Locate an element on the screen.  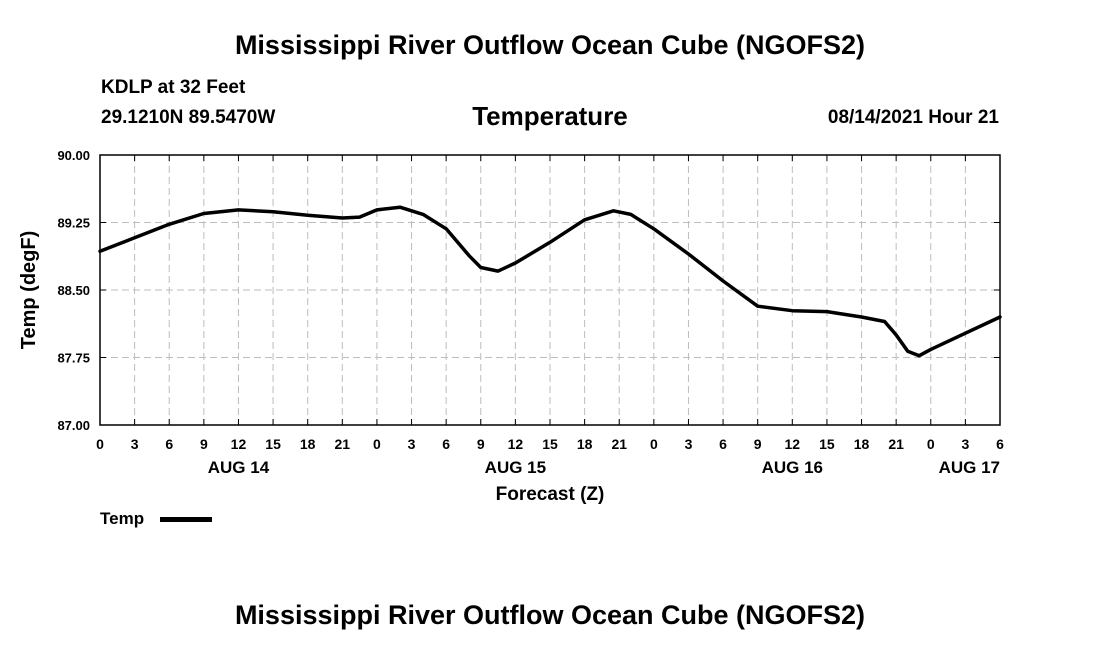
x-date-label: AUG 17 is located at coordinates (969, 467).